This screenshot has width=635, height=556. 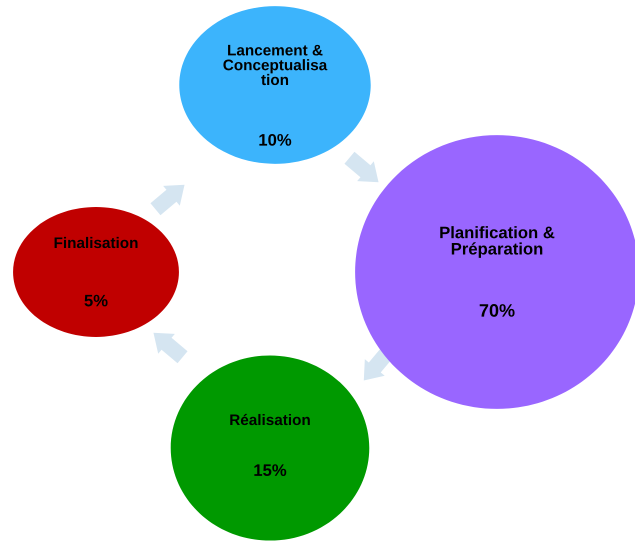 I want to click on category-label: Finalisation, so click(x=96, y=242).